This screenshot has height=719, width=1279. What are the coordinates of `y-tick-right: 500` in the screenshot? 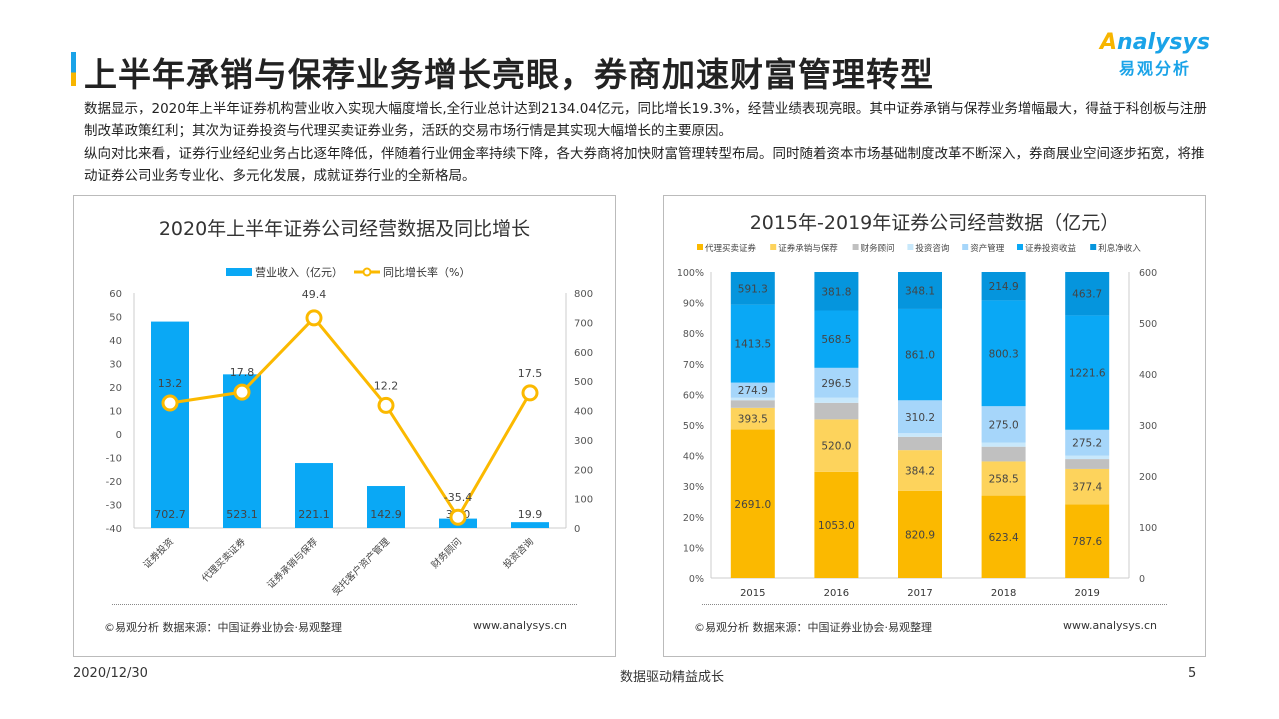 It's located at (1148, 324).